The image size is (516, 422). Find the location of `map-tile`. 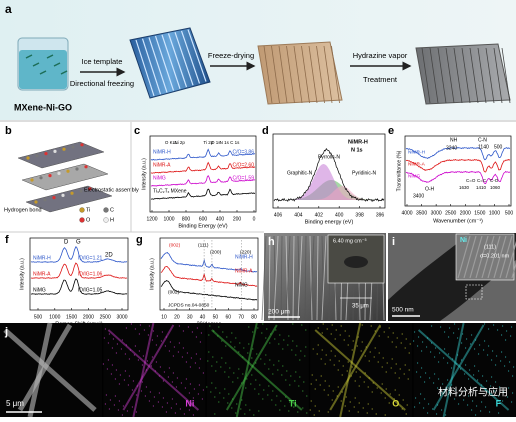

map-tile is located at coordinates (257, 370).